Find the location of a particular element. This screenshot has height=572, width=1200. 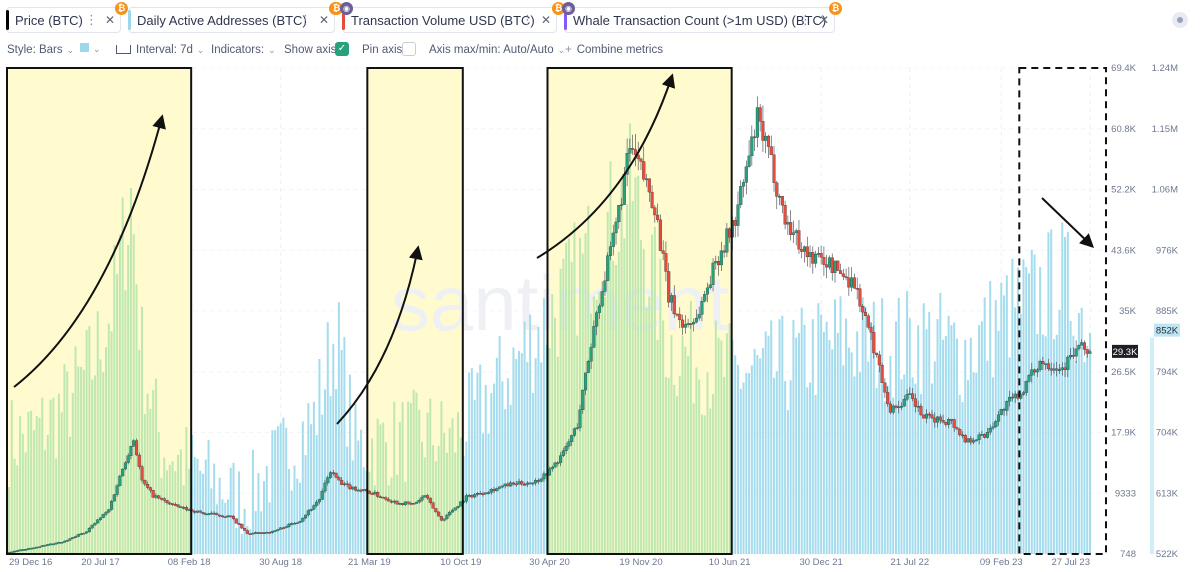

tab-price: Price (BTC) ⋮ ✕ ₿ is located at coordinates (67, 17).